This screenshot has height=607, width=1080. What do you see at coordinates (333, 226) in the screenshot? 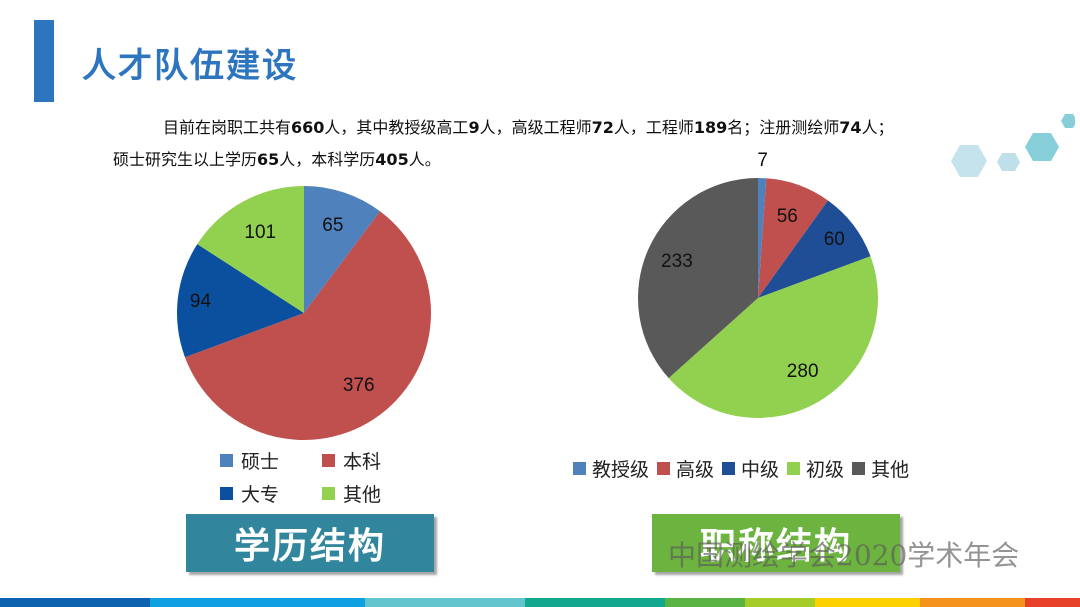
I see `pie-data-label: 65` at bounding box center [333, 226].